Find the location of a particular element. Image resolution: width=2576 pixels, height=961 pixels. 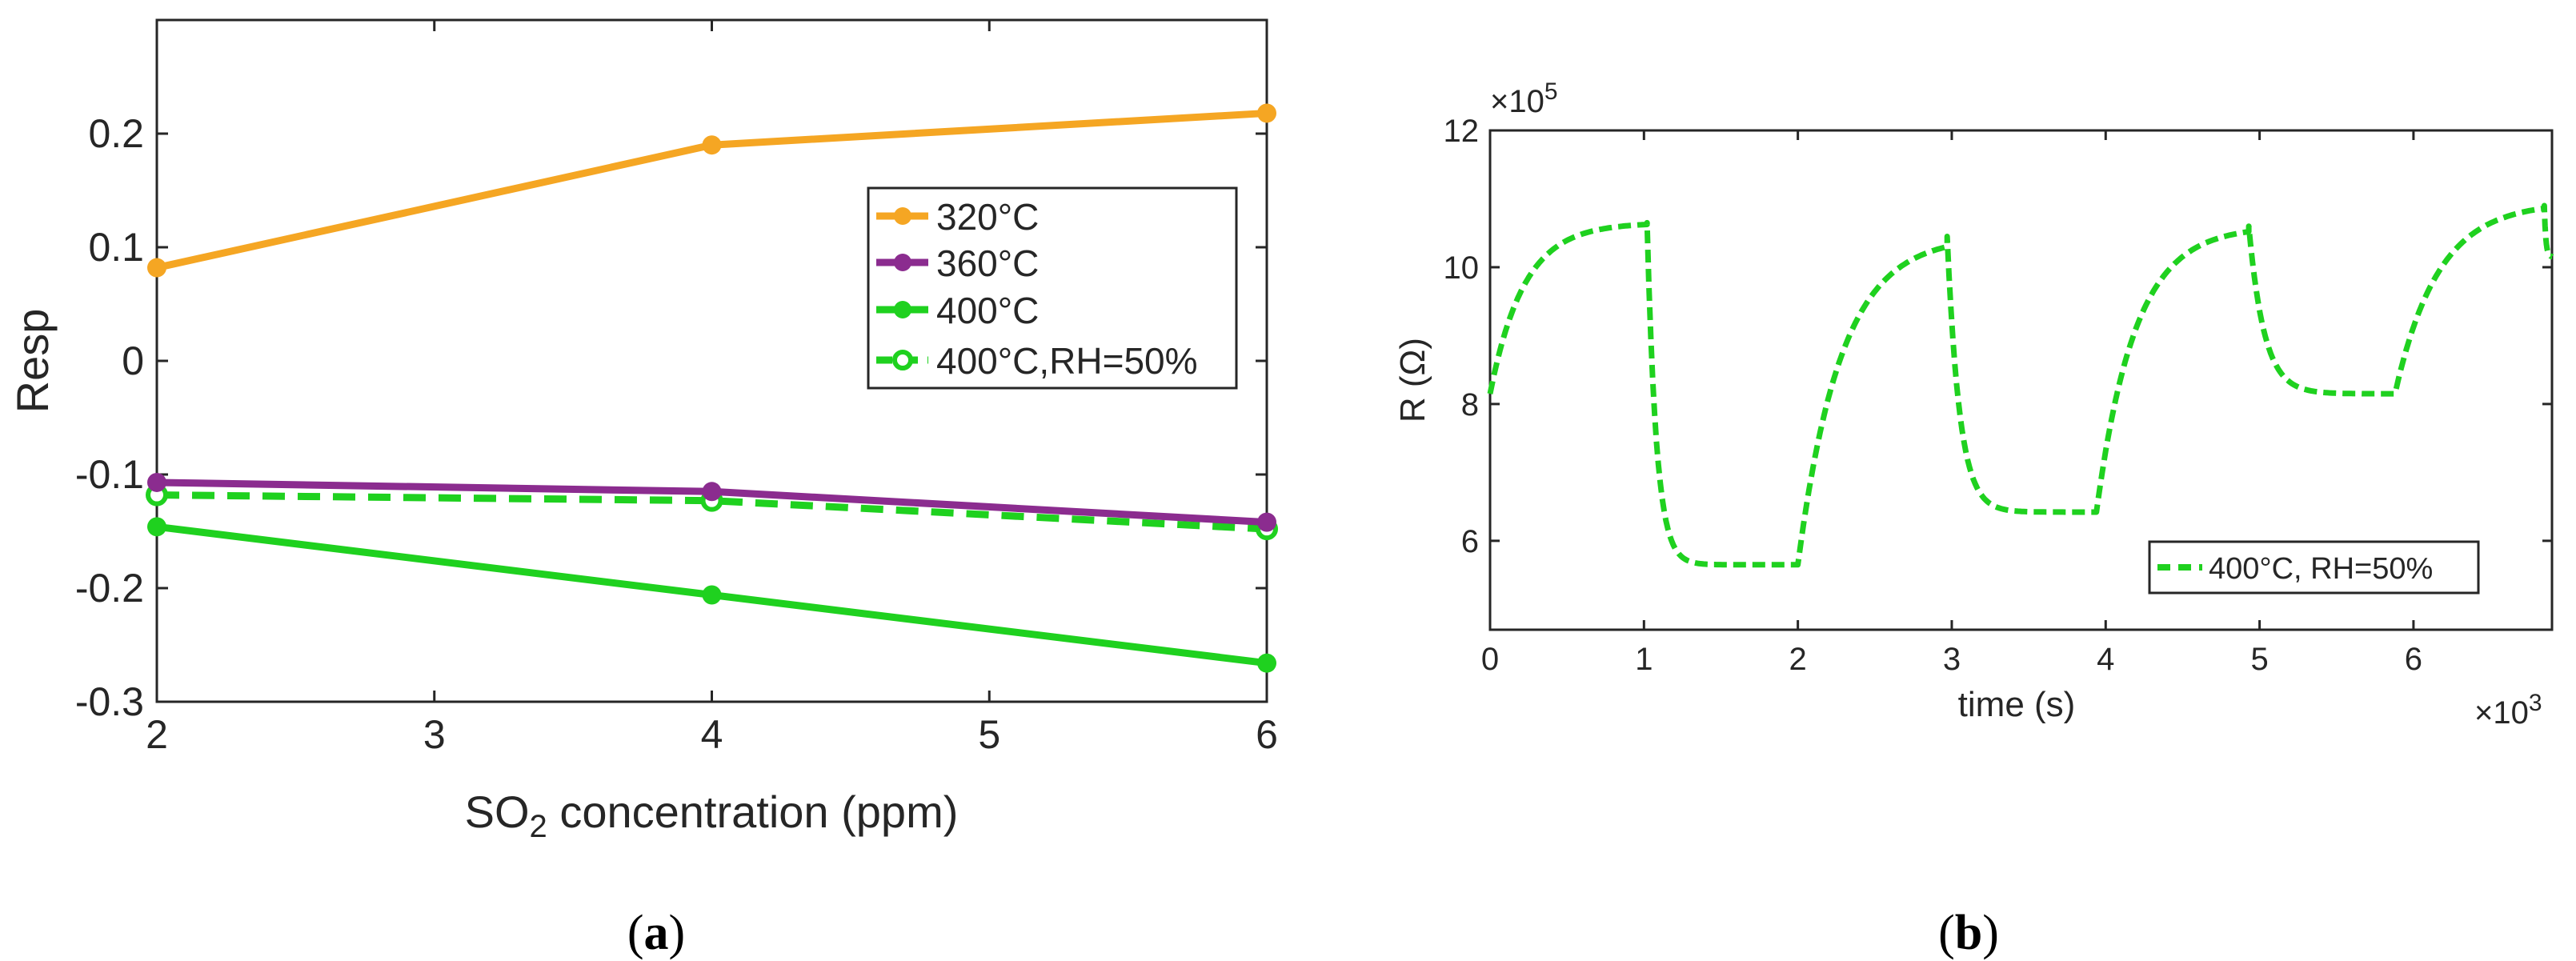

legend-entry-400: 400°C is located at coordinates (957, 311).